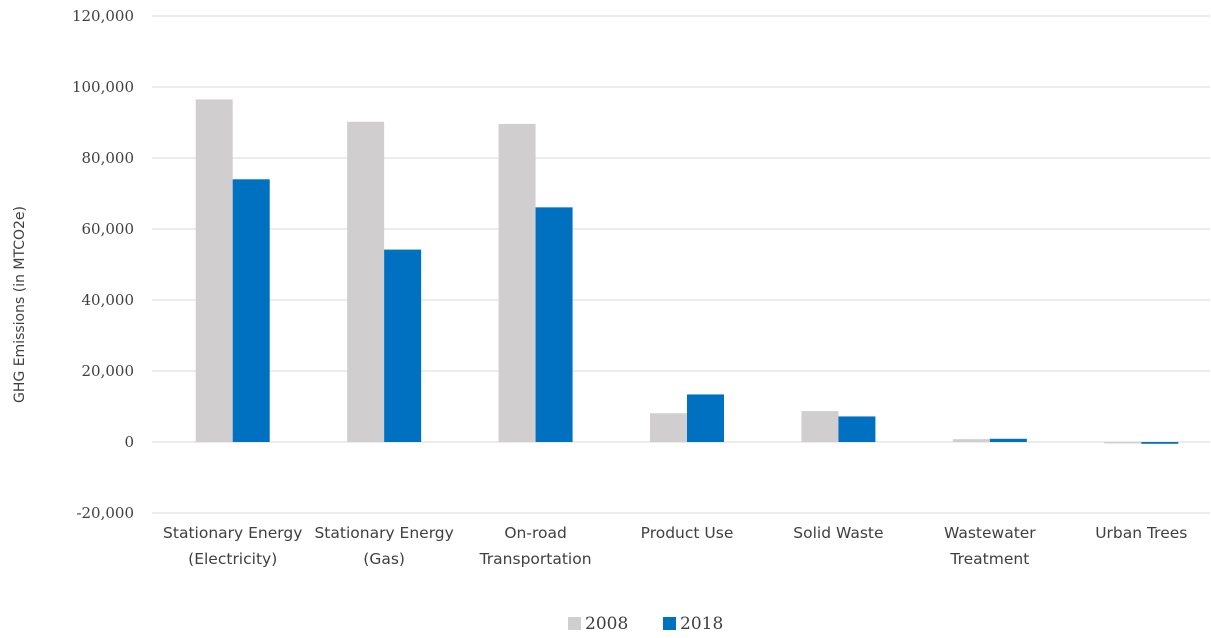 This screenshot has height=638, width=1211. What do you see at coordinates (20, 304) in the screenshot?
I see `y-axis-label: GHG Emissions (in MTCO2e)` at bounding box center [20, 304].